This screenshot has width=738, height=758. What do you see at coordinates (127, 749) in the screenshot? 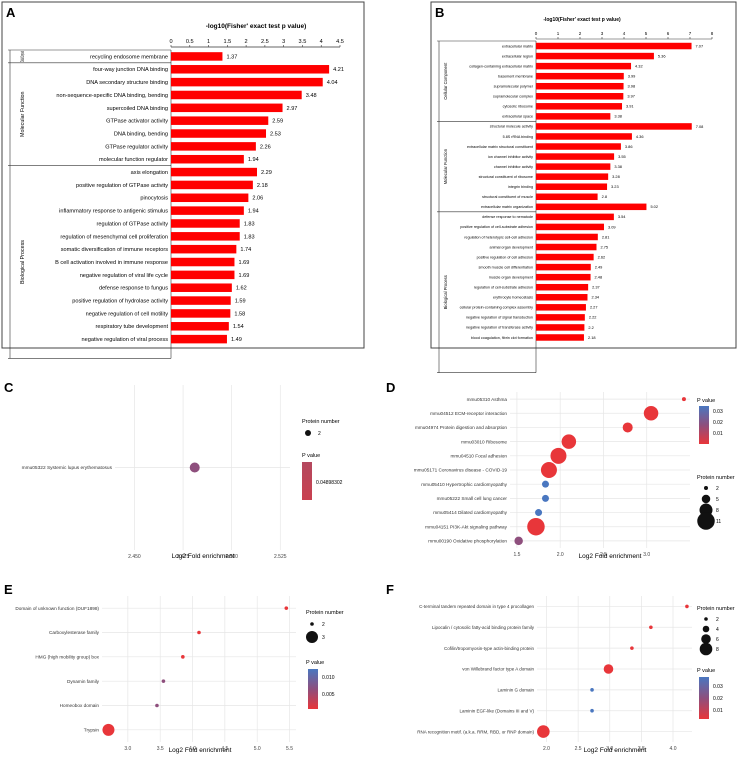
I see `panel-e-x-tick-label: 3.0` at bounding box center [127, 749].